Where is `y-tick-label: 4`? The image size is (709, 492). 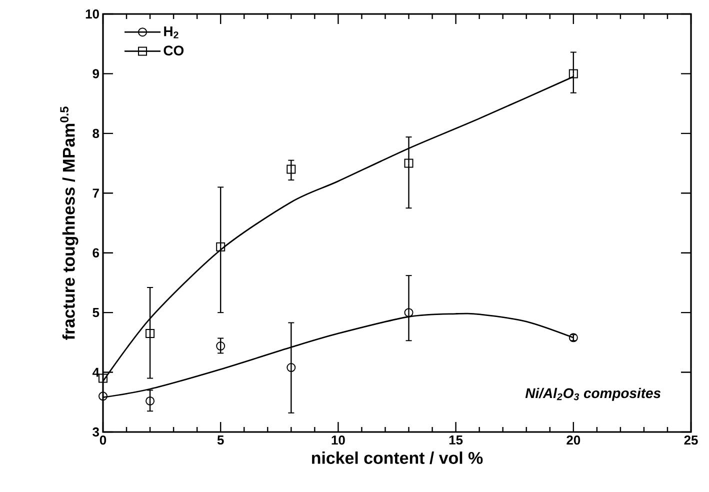 y-tick-label: 4 is located at coordinates (96, 372).